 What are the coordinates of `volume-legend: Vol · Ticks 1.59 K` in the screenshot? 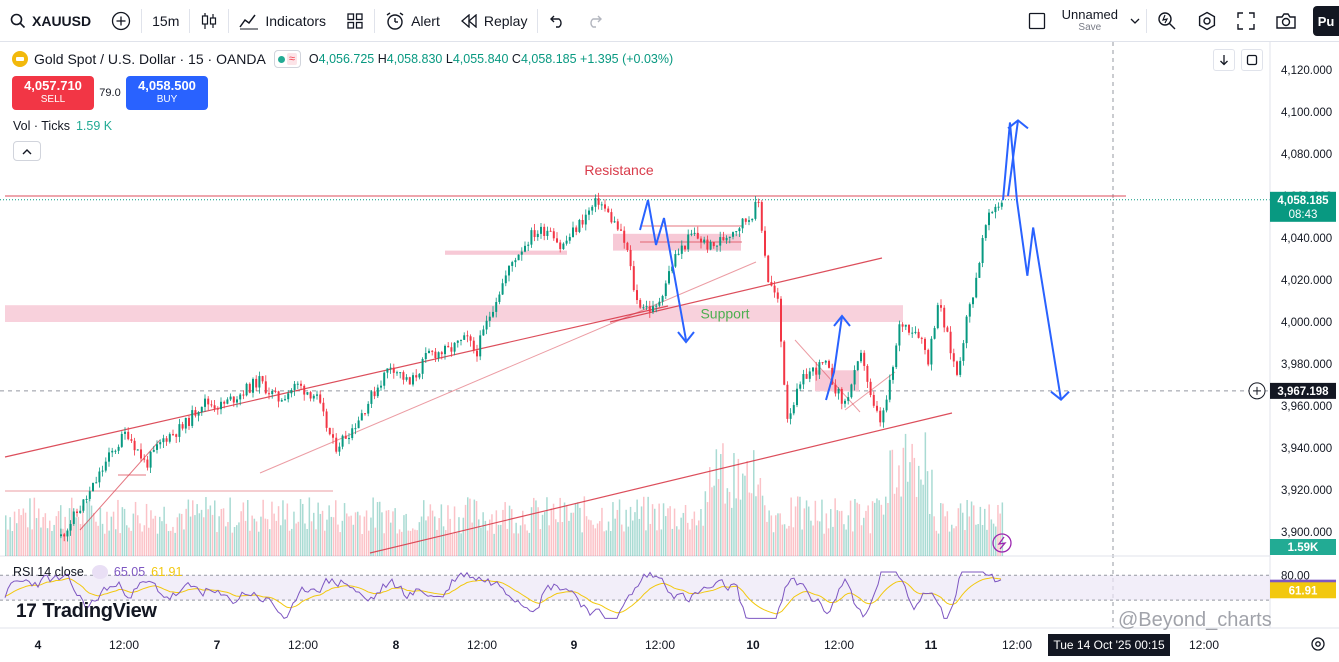 It's located at (62, 126).